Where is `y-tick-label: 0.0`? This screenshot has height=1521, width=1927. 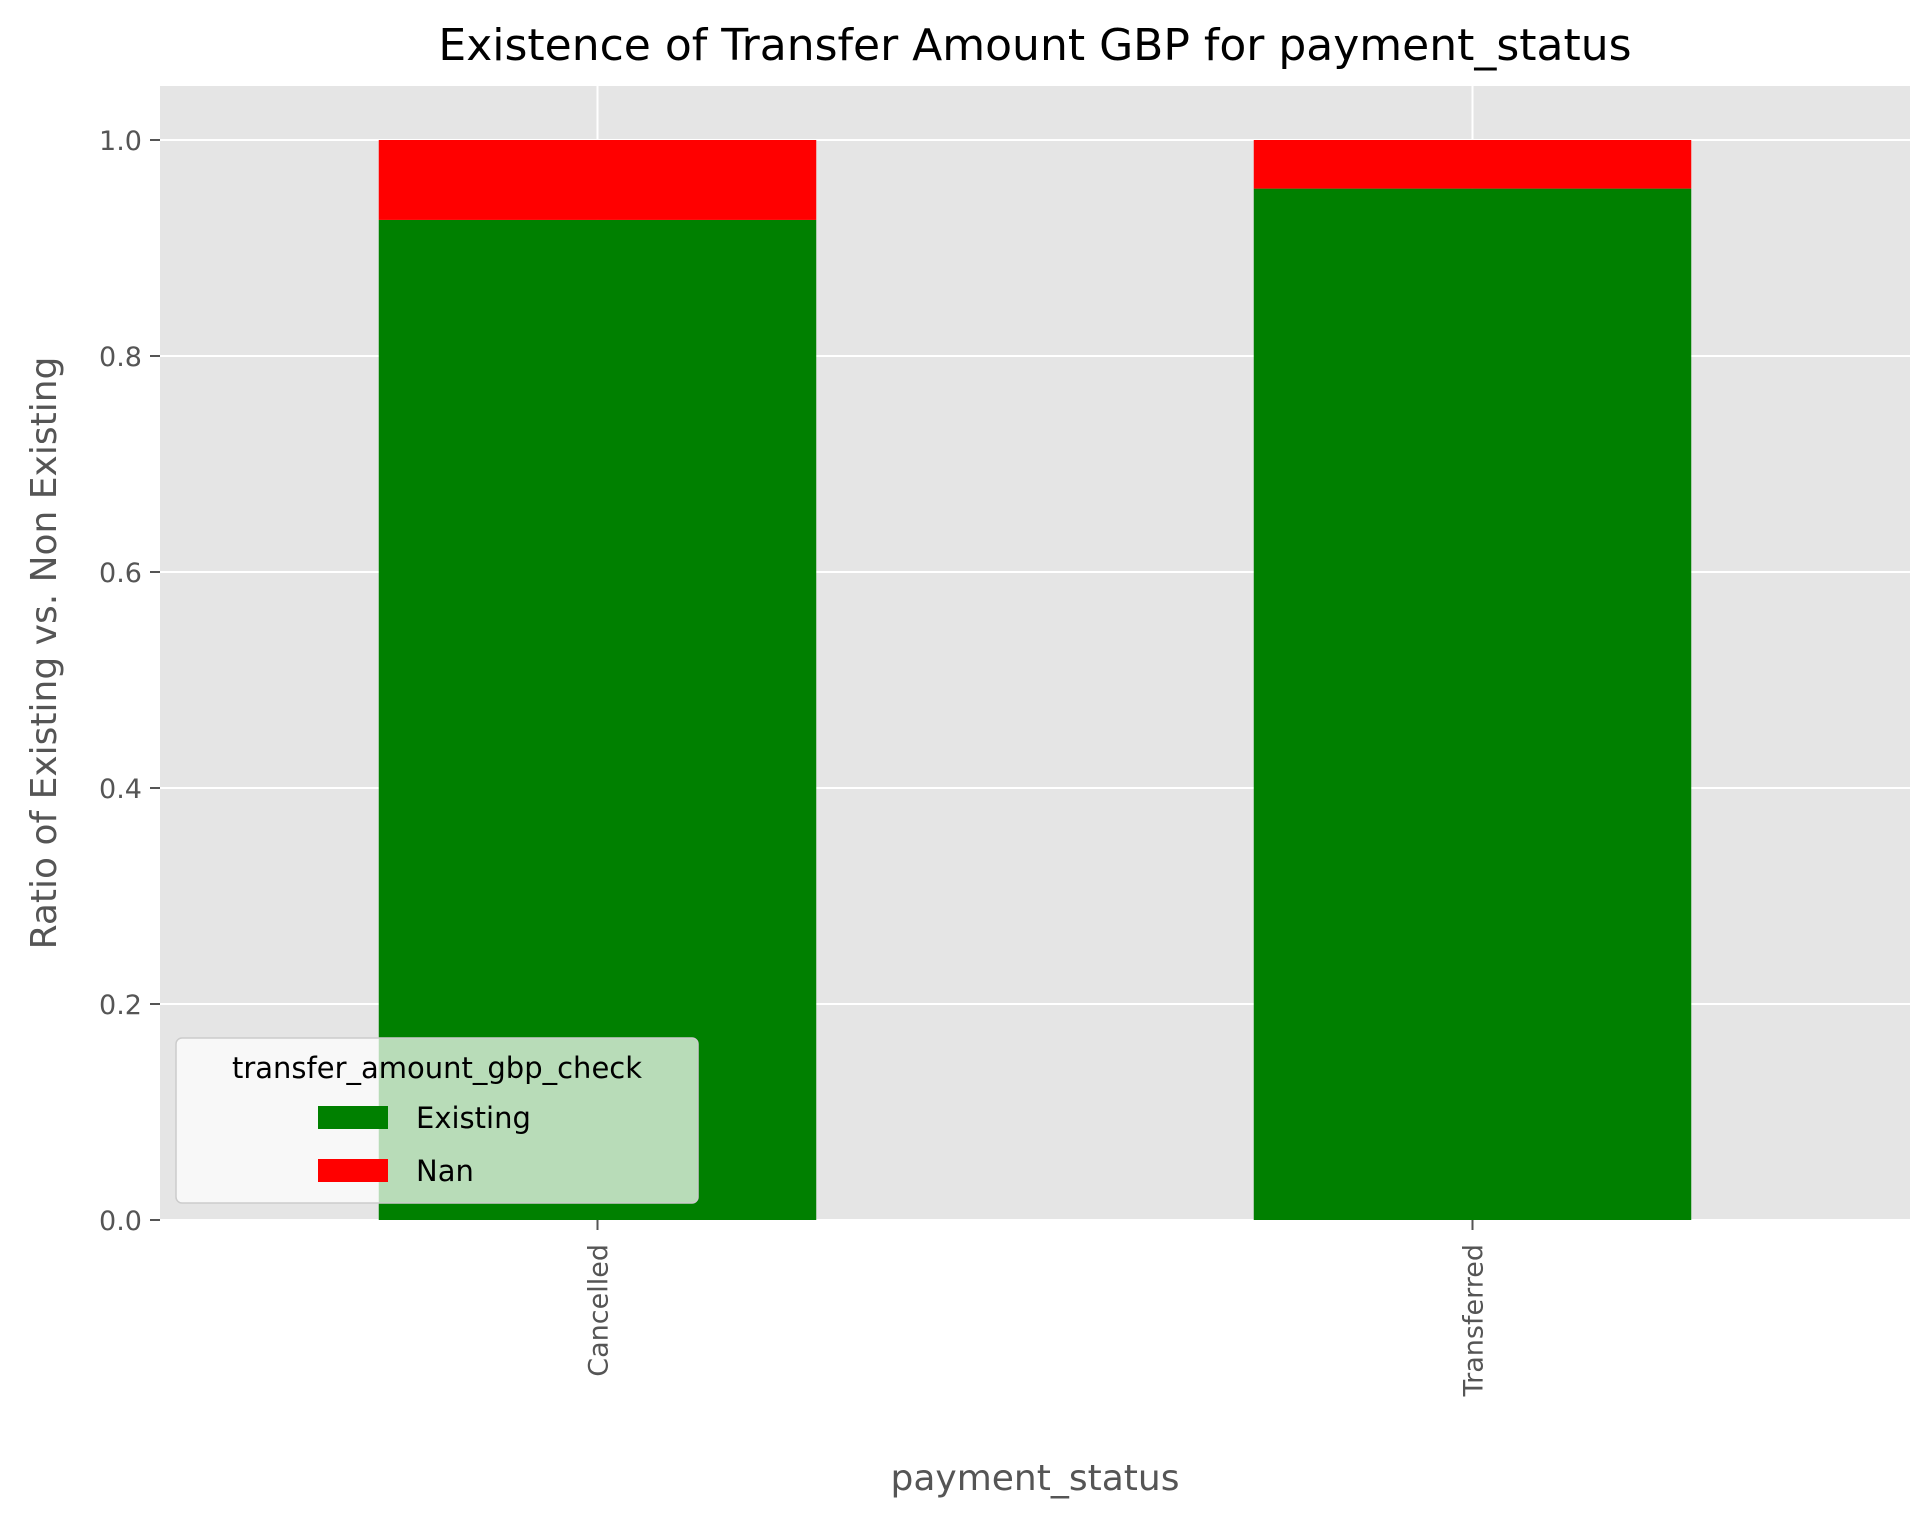 y-tick-label: 0.0 is located at coordinates (120, 1221).